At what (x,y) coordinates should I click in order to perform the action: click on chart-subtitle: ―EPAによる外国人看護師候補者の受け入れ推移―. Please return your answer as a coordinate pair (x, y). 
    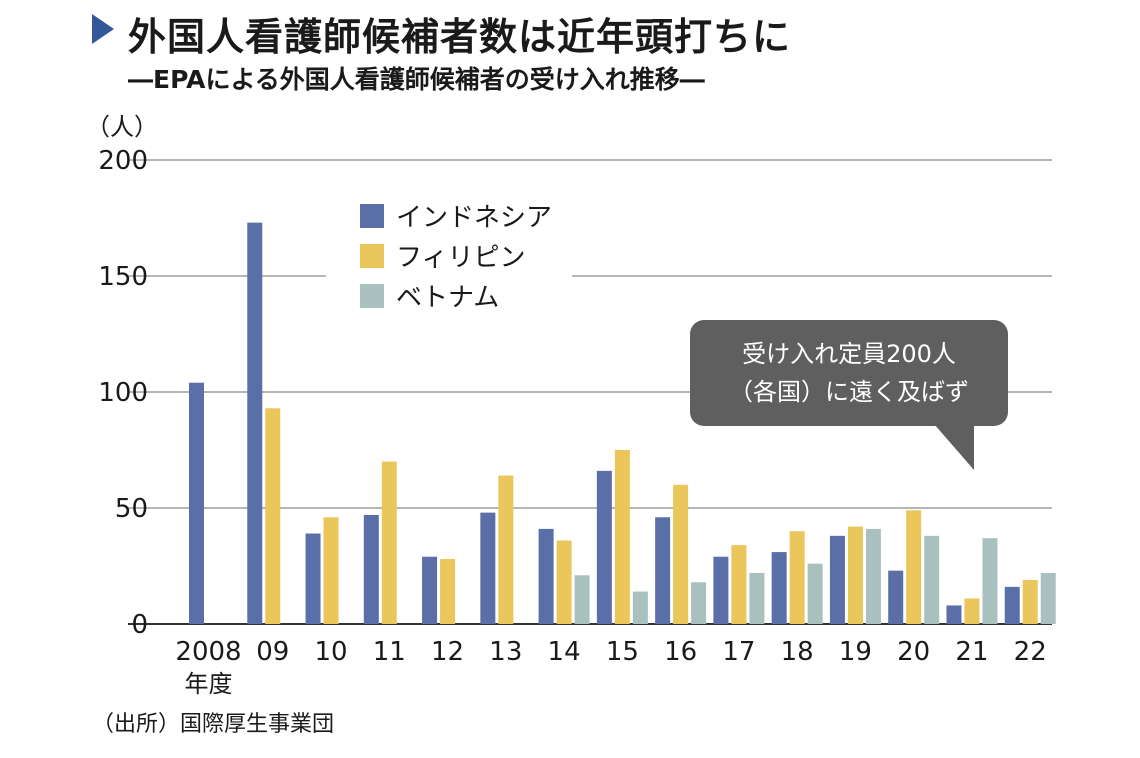
    Looking at the image, I should click on (416, 79).